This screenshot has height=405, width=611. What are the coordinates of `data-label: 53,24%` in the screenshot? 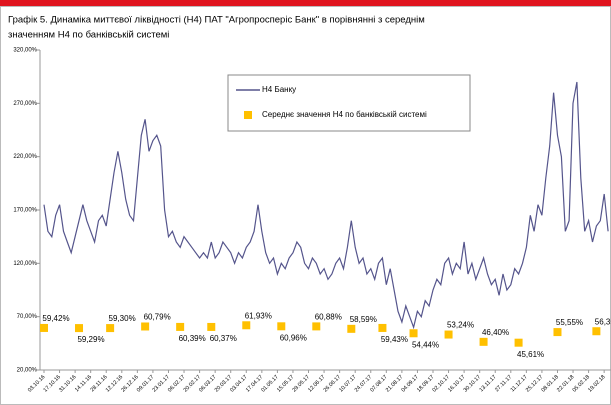 It's located at (460, 325).